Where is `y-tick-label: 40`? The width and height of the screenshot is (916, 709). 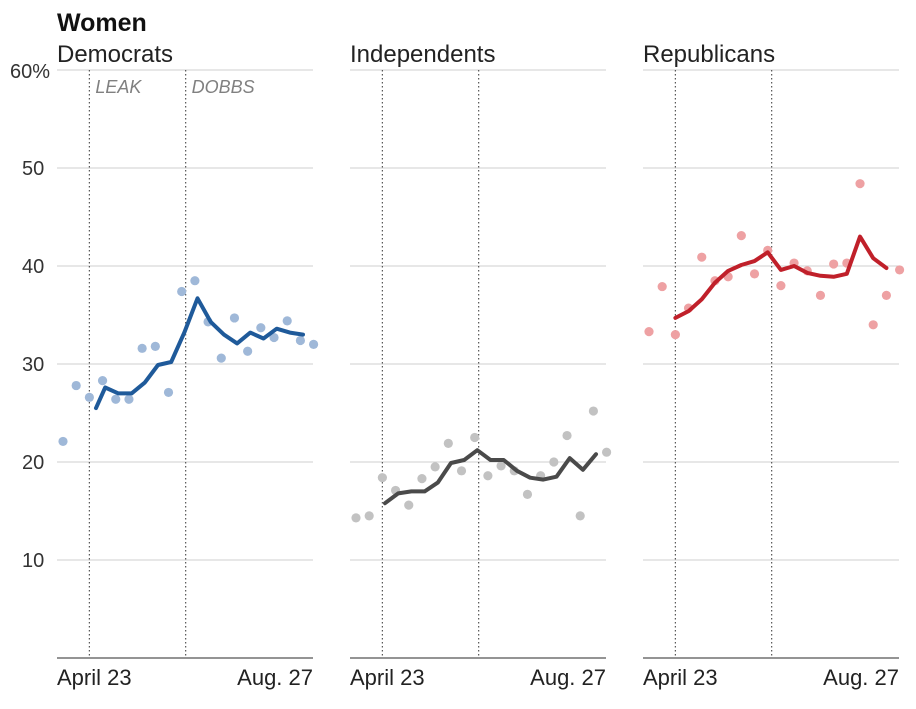
y-tick-label: 40 is located at coordinates (33, 267).